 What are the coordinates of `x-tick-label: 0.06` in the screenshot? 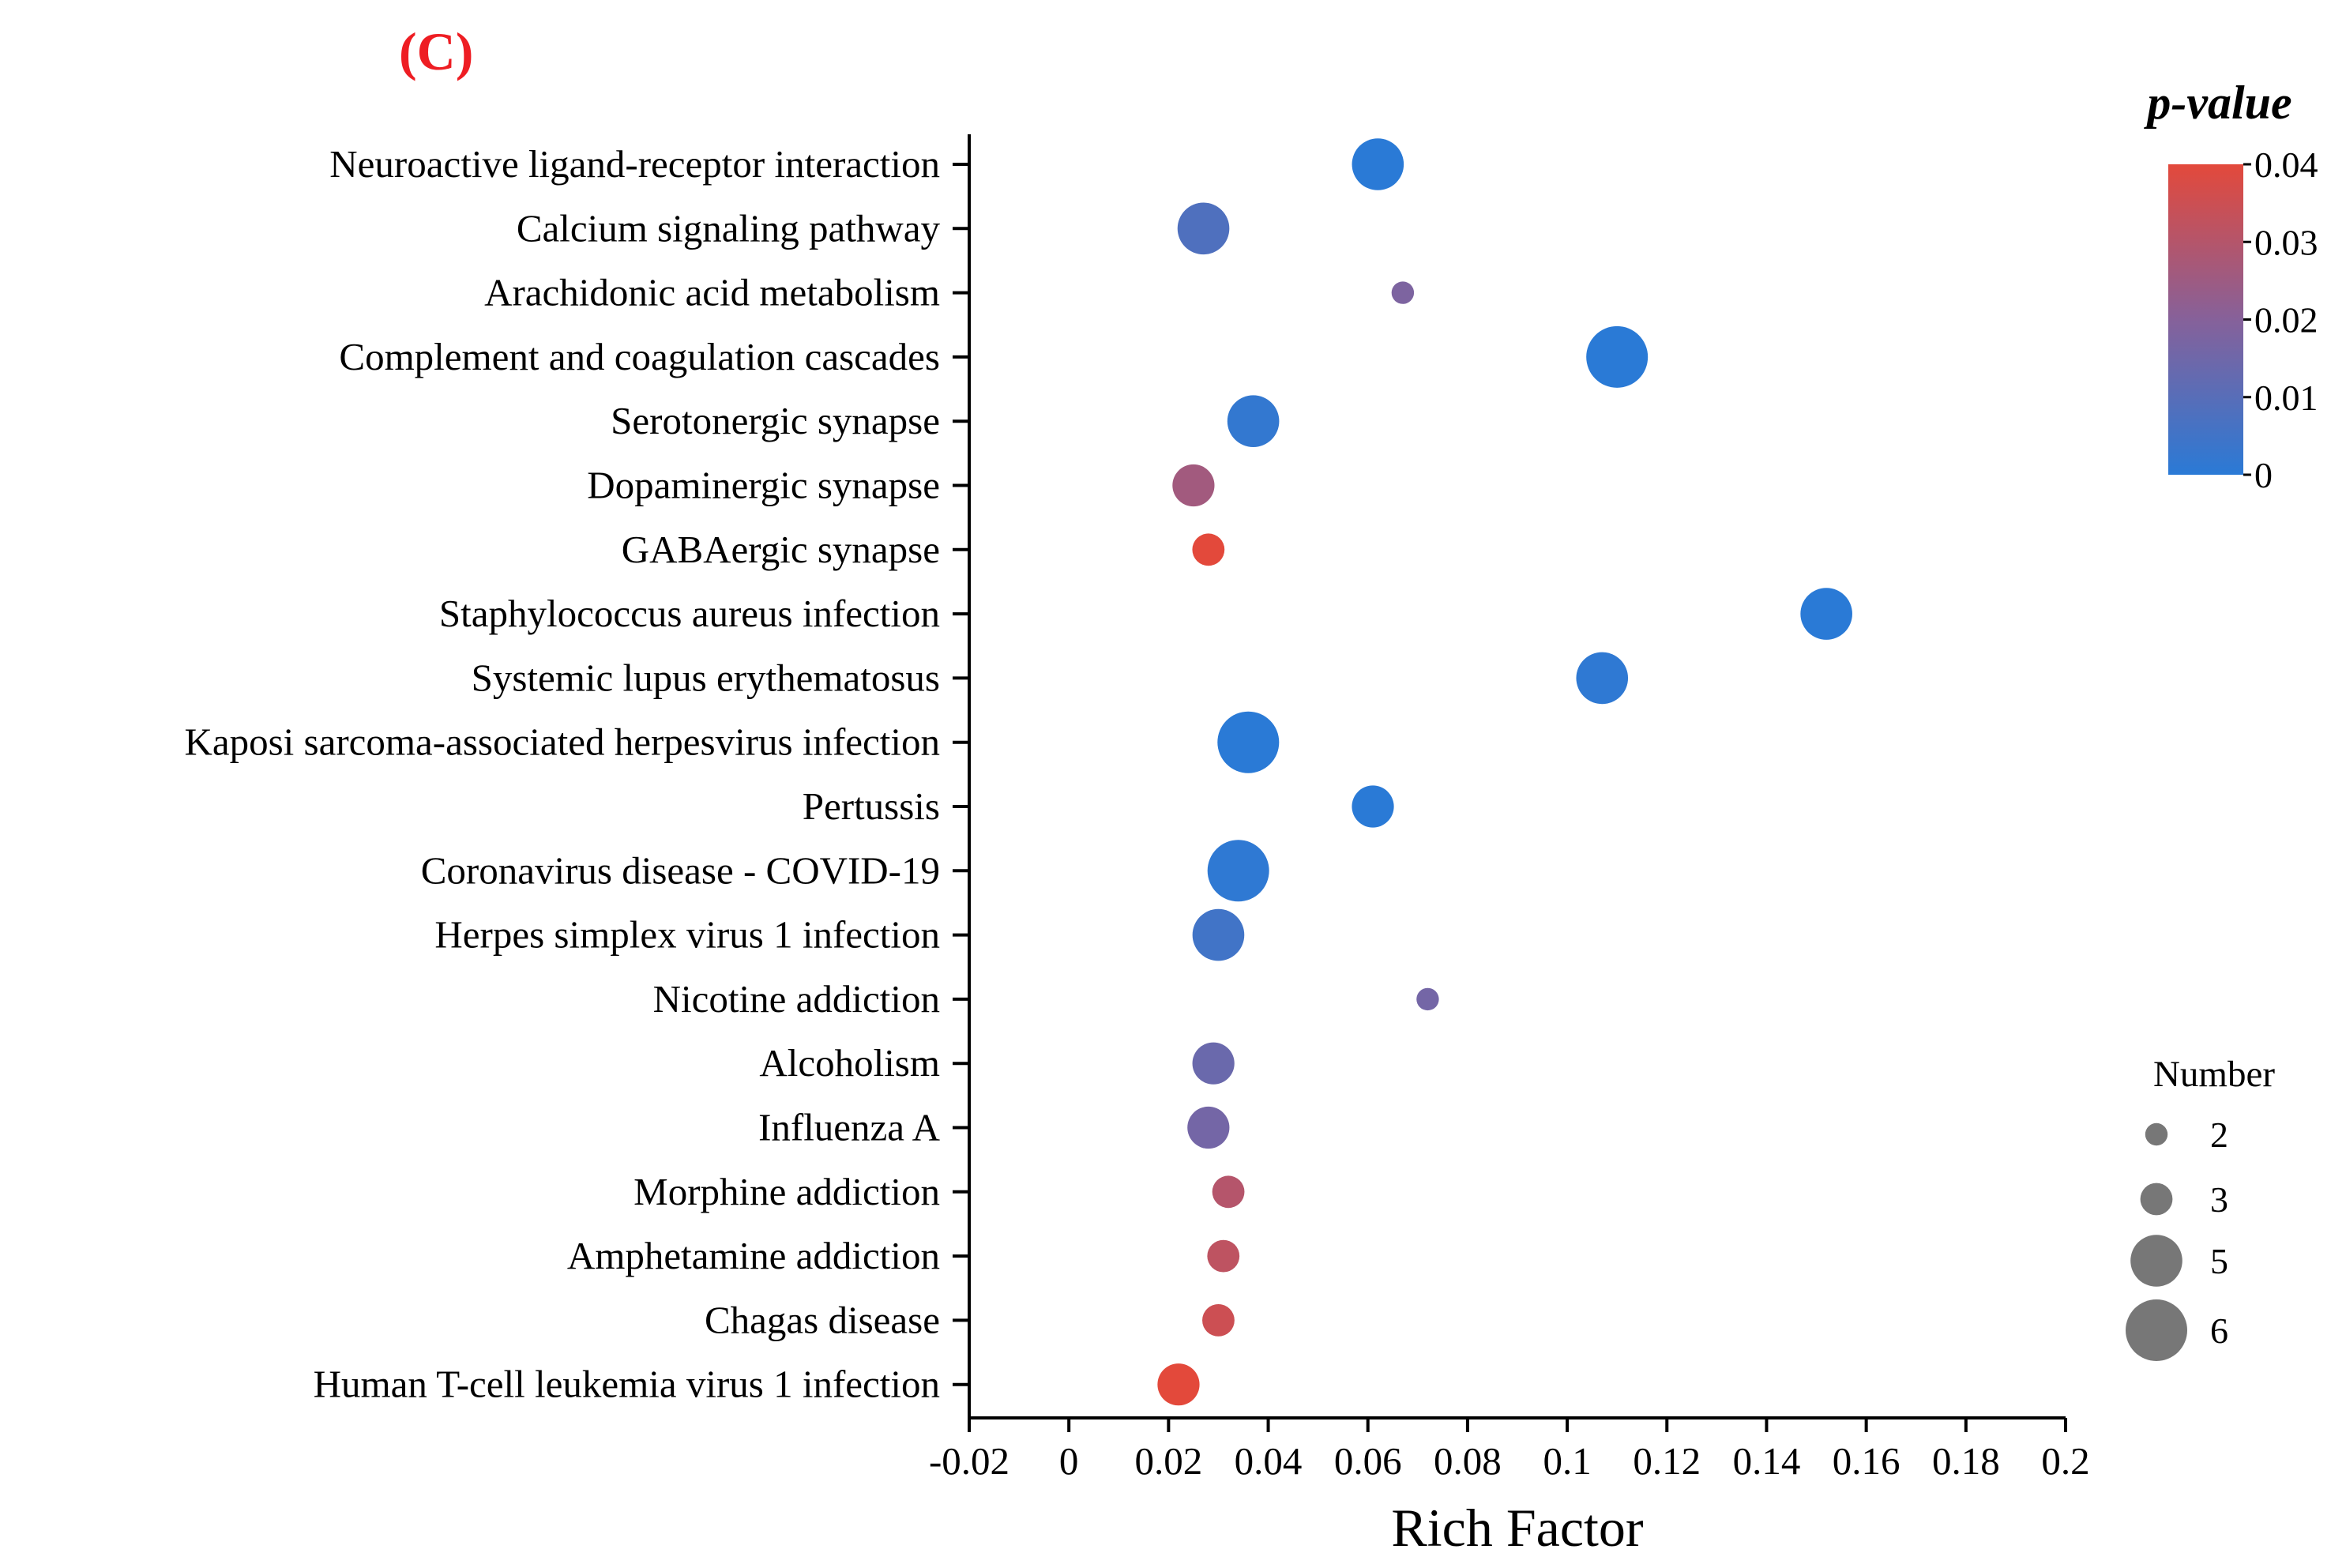 It's located at (1368, 1461).